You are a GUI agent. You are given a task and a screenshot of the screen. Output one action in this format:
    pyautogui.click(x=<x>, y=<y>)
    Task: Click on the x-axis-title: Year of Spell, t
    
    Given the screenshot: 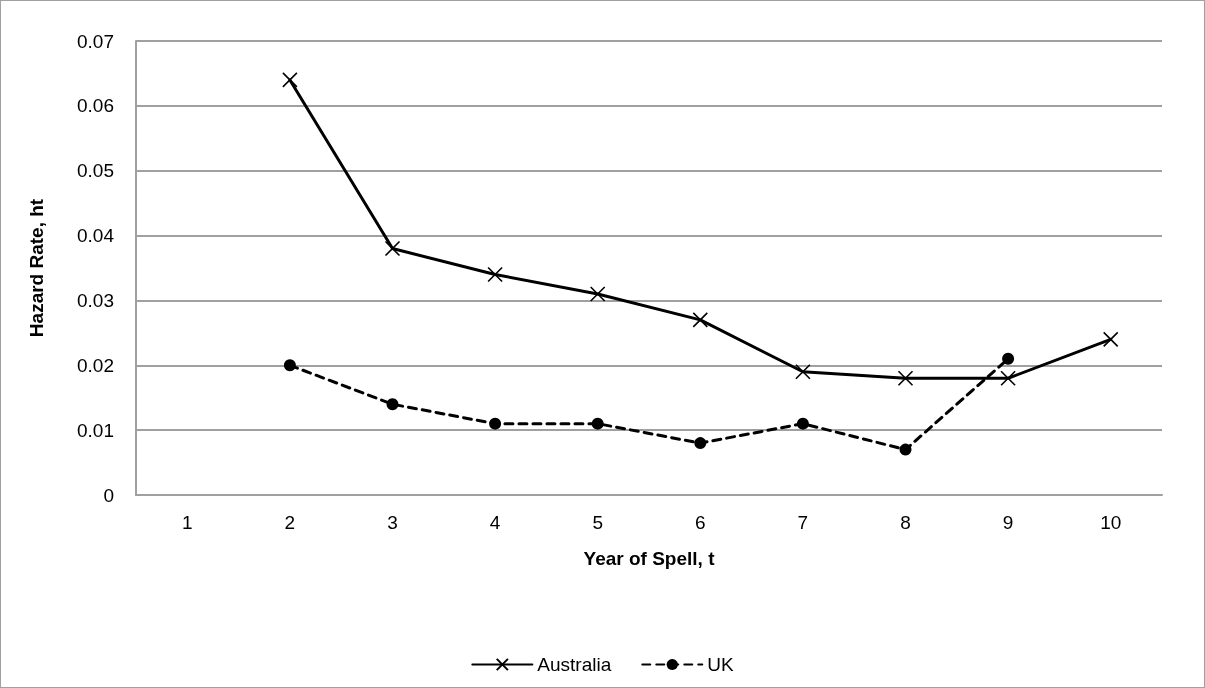 What is the action you would take?
    pyautogui.click(x=649, y=558)
    